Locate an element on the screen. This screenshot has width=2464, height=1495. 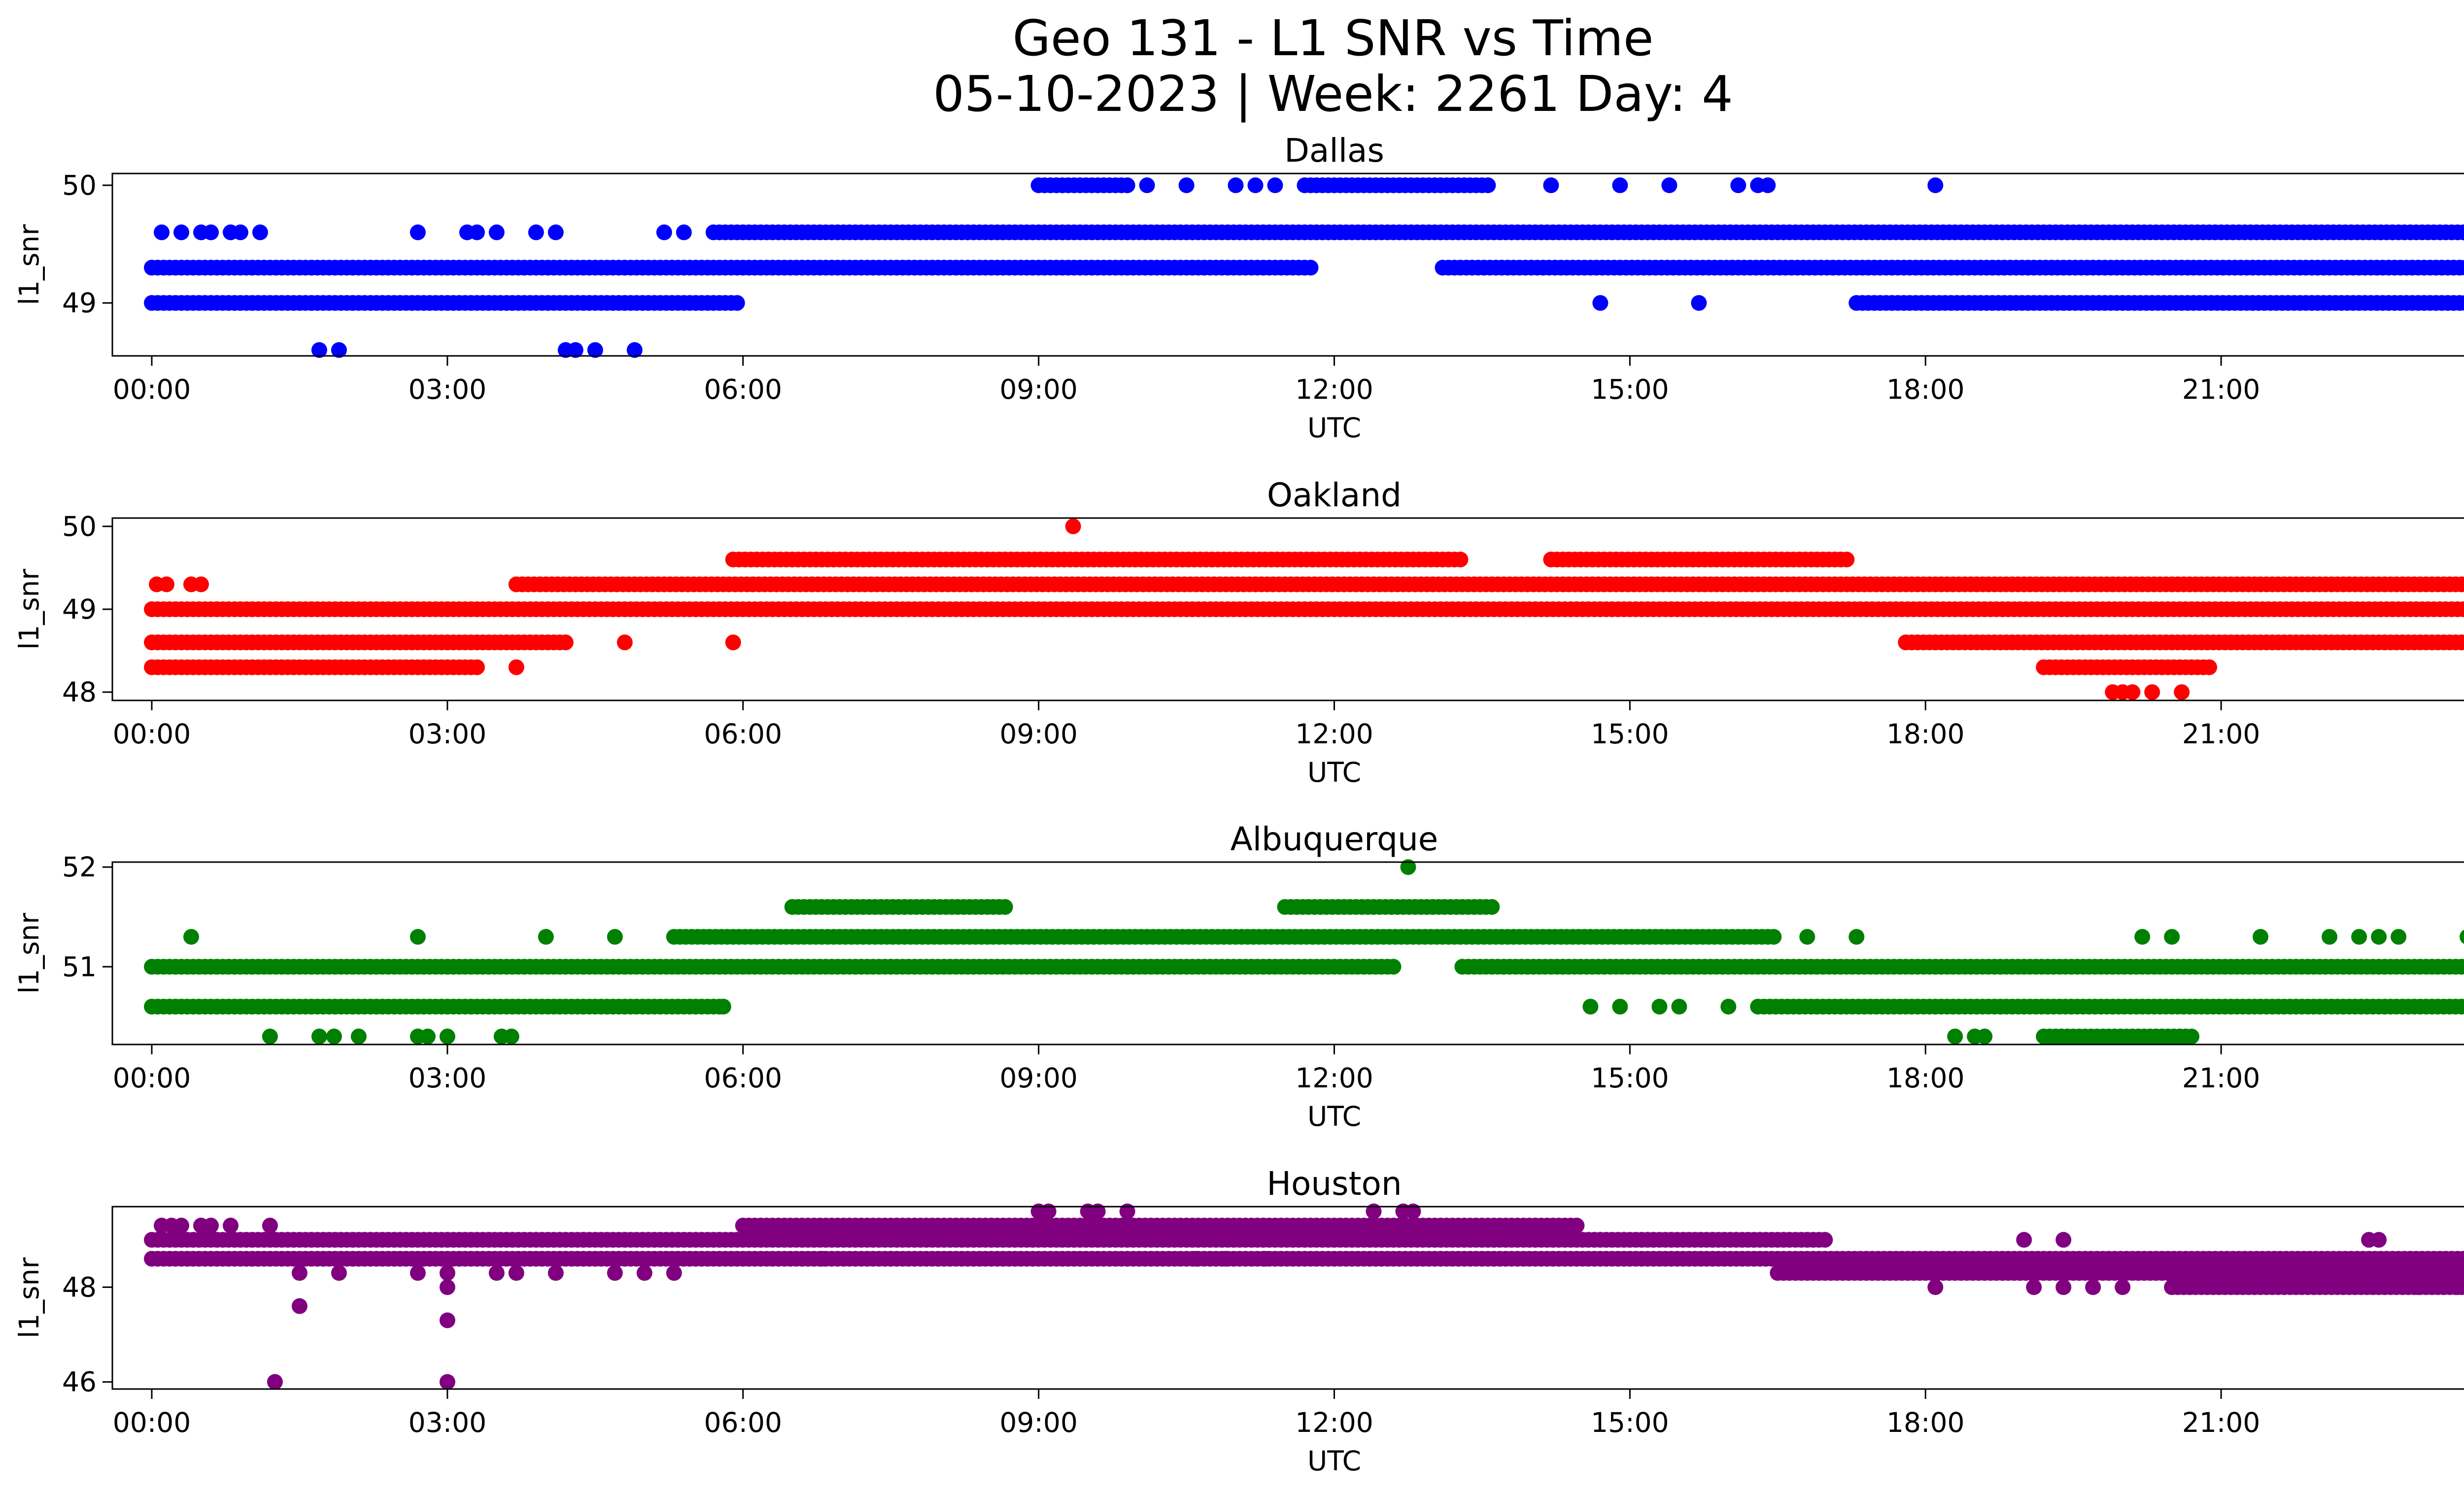
houston-y-tick-label: 46 is located at coordinates (79, 1382).